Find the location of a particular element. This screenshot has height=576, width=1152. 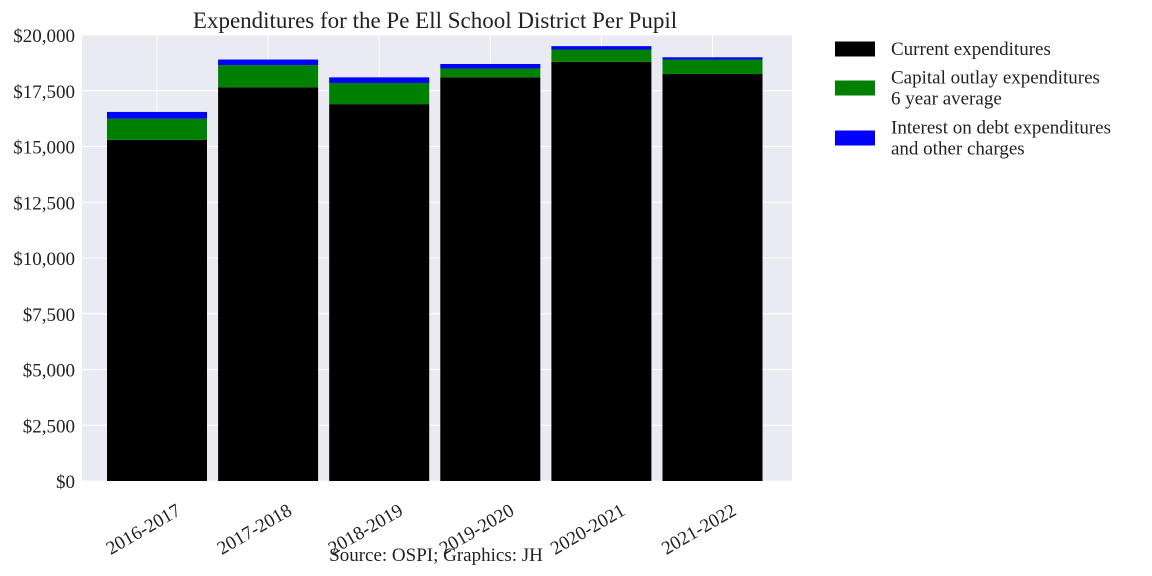

x-tick-label: 2021-2022 is located at coordinates (699, 529).